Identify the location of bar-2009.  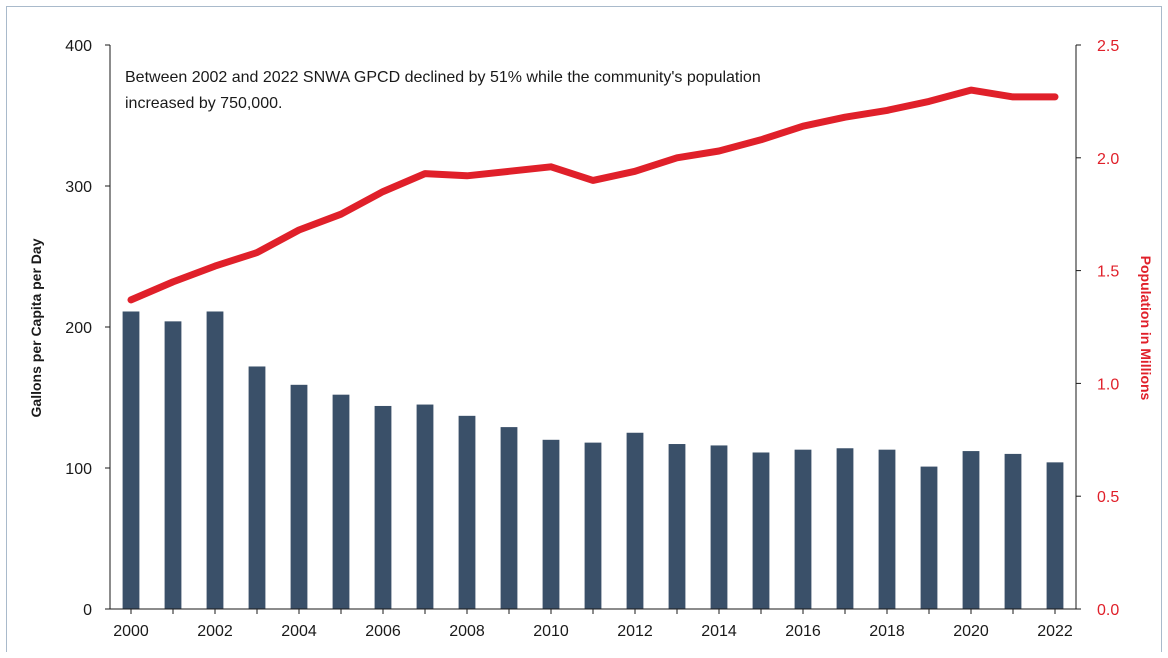
(509, 518).